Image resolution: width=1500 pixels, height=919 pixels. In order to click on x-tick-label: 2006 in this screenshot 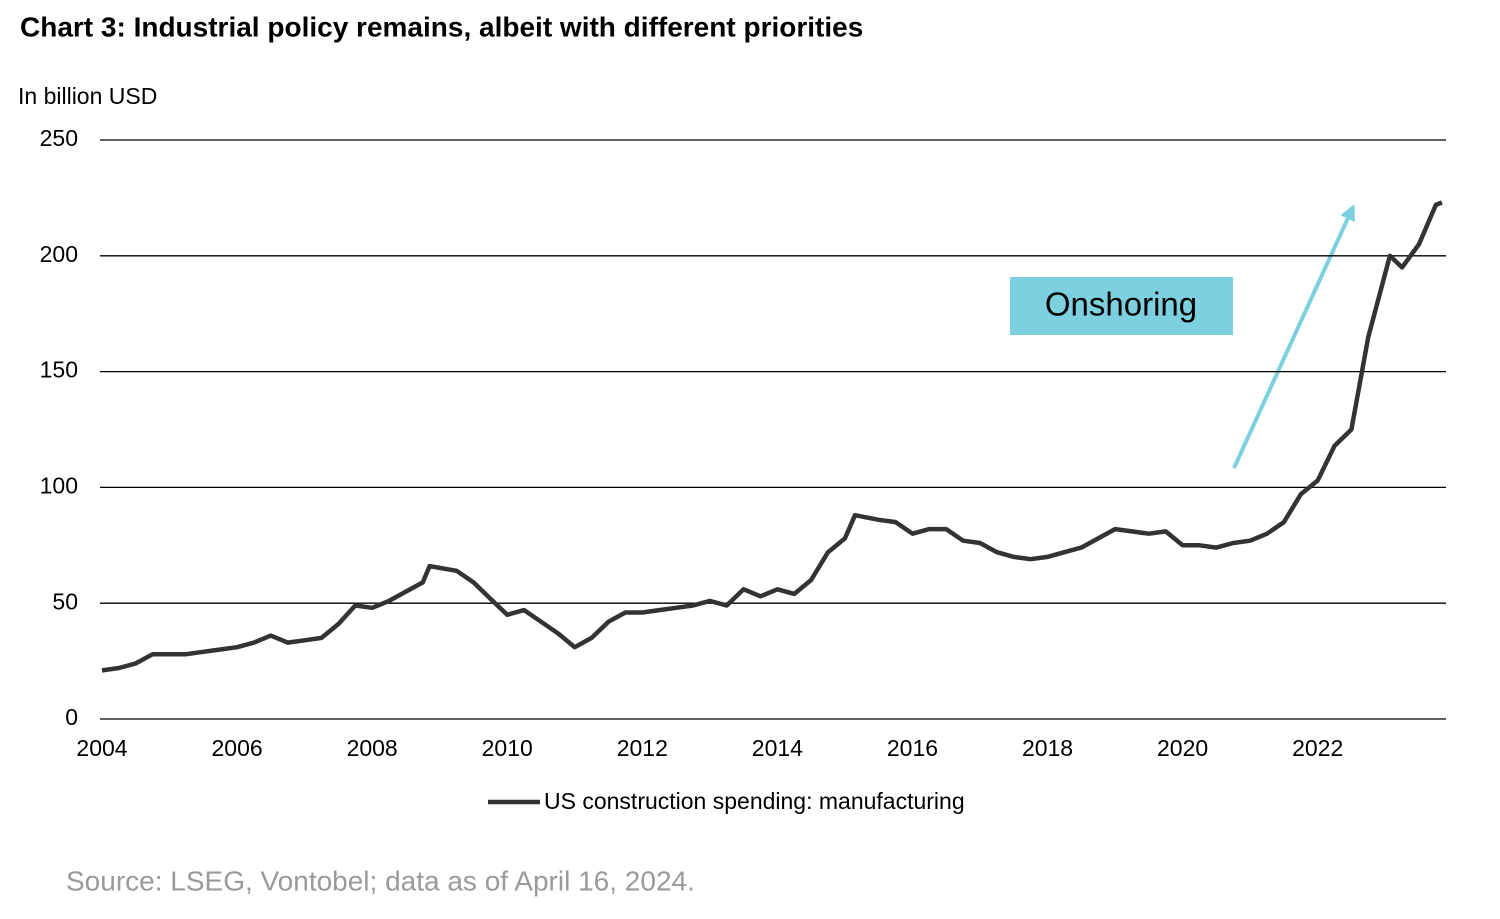, I will do `click(236, 748)`.